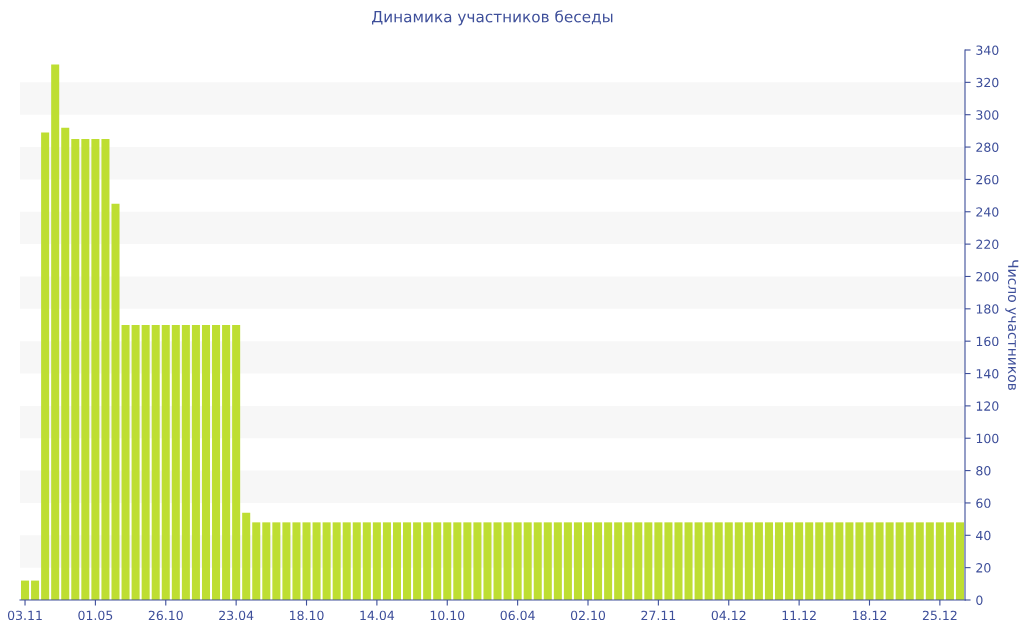 This screenshot has height=640, width=1024. I want to click on y-axis-title: Число участников, so click(1012, 325).